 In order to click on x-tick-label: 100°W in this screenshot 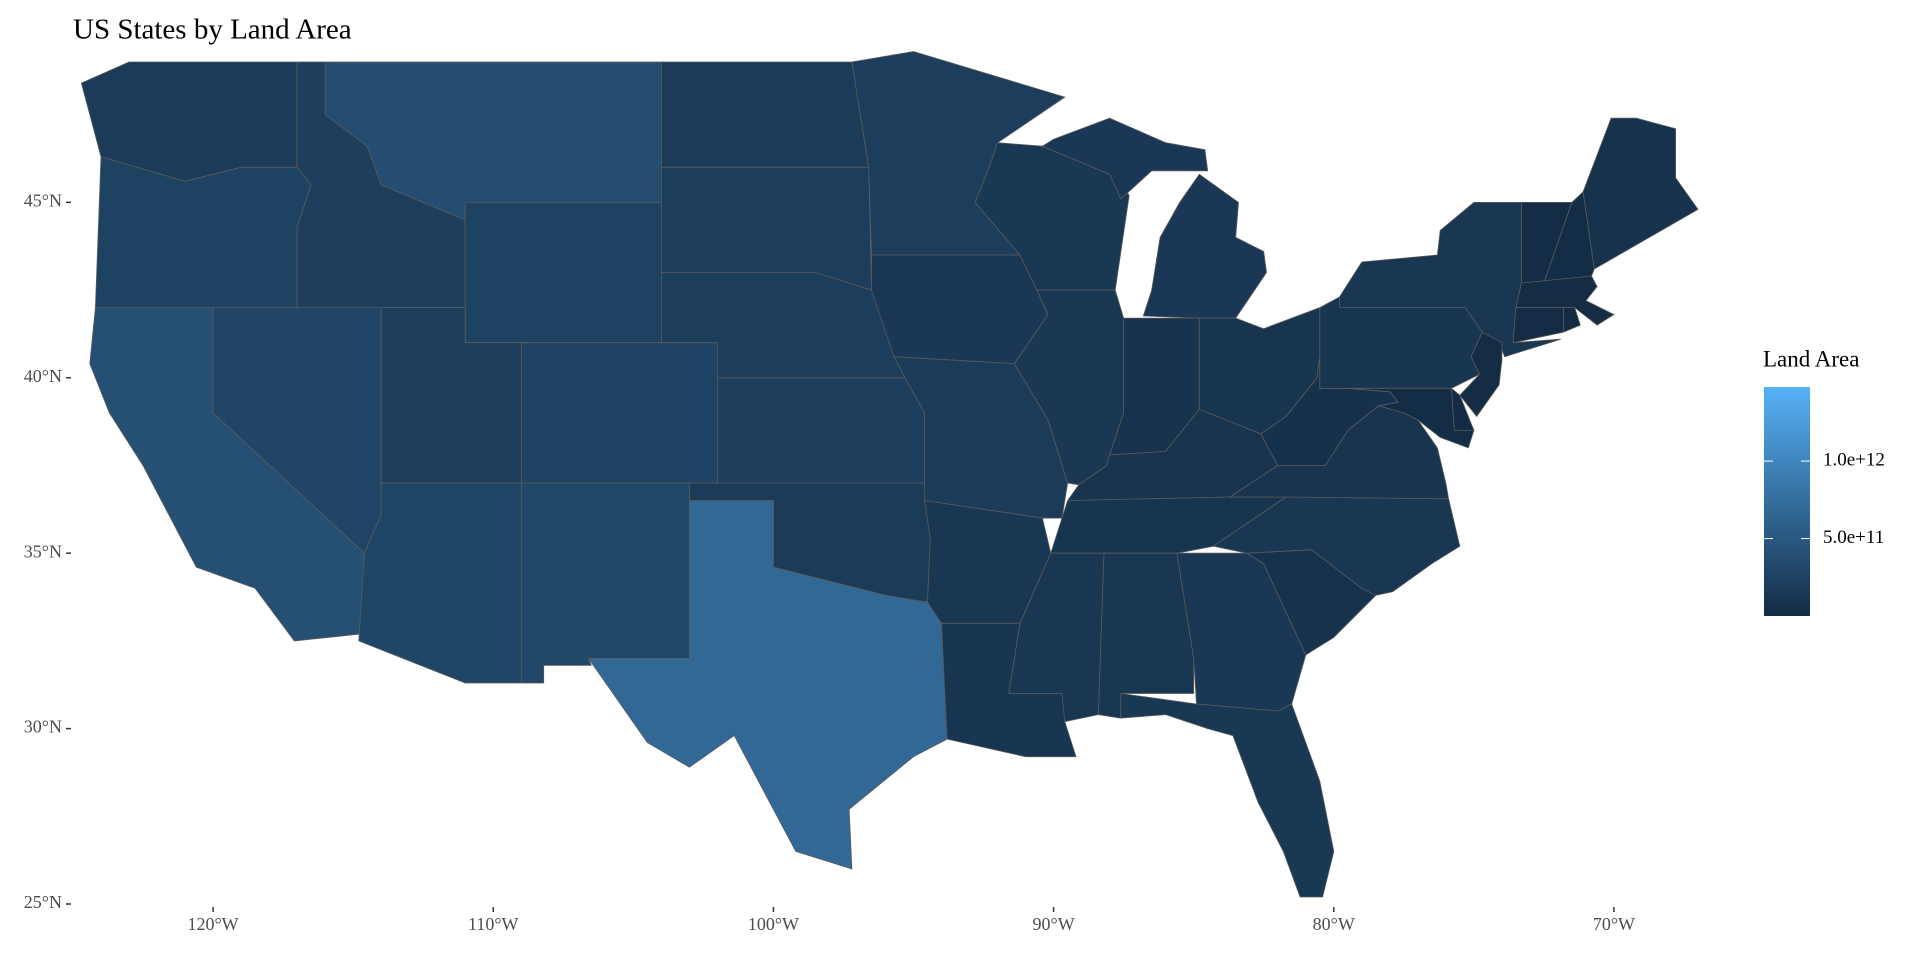, I will do `click(773, 924)`.